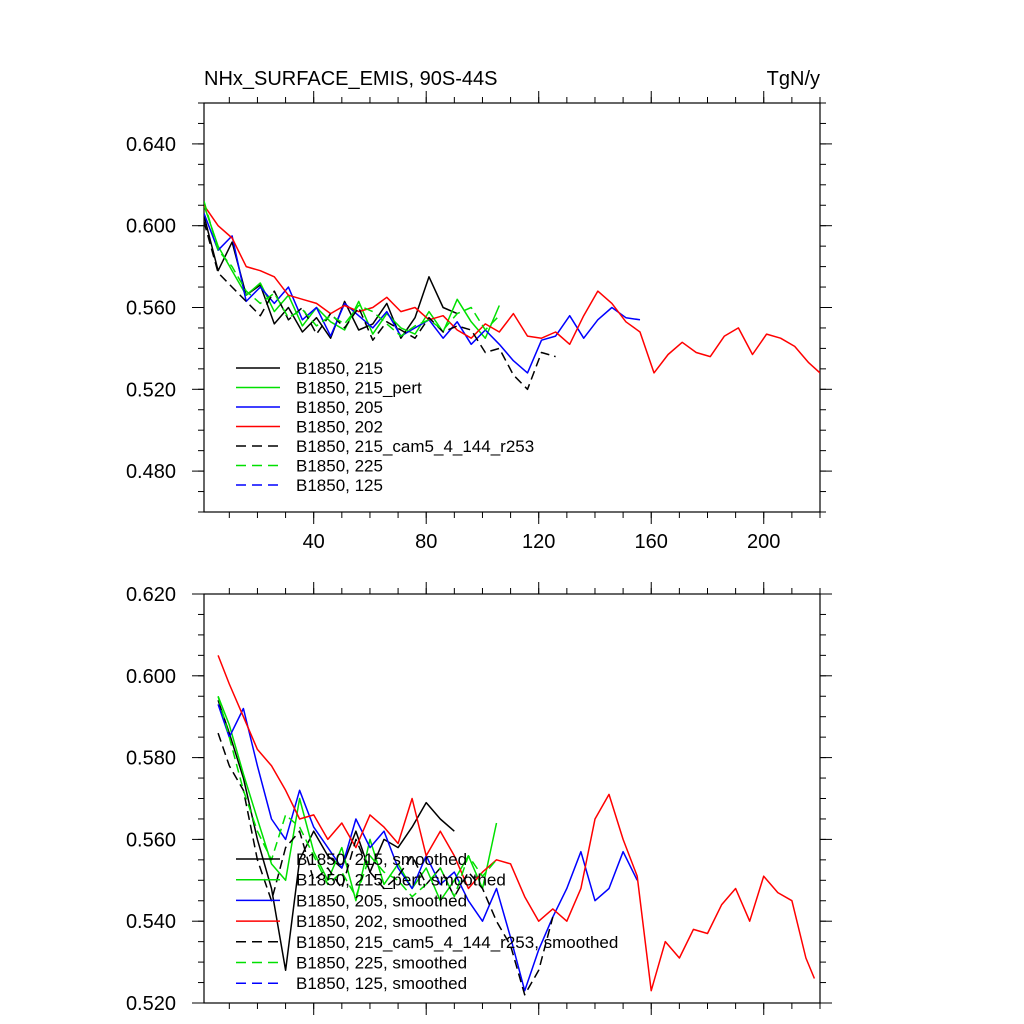 The width and height of the screenshot is (1024, 1024). What do you see at coordinates (339, 427) in the screenshot?
I see `legend-label: B1850, 202` at bounding box center [339, 427].